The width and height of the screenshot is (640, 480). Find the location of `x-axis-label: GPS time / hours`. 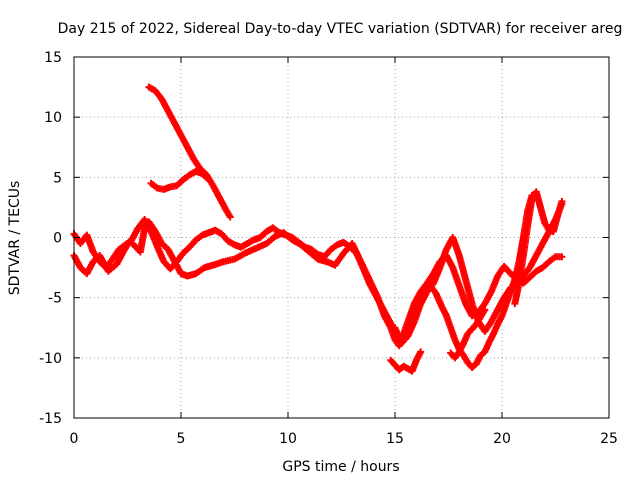

x-axis-label: GPS time / hours is located at coordinates (340, 467).